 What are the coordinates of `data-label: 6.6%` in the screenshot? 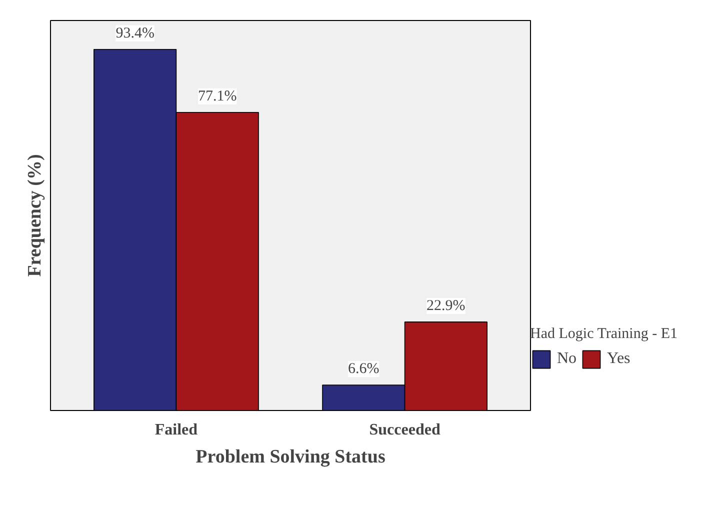 It's located at (364, 368).